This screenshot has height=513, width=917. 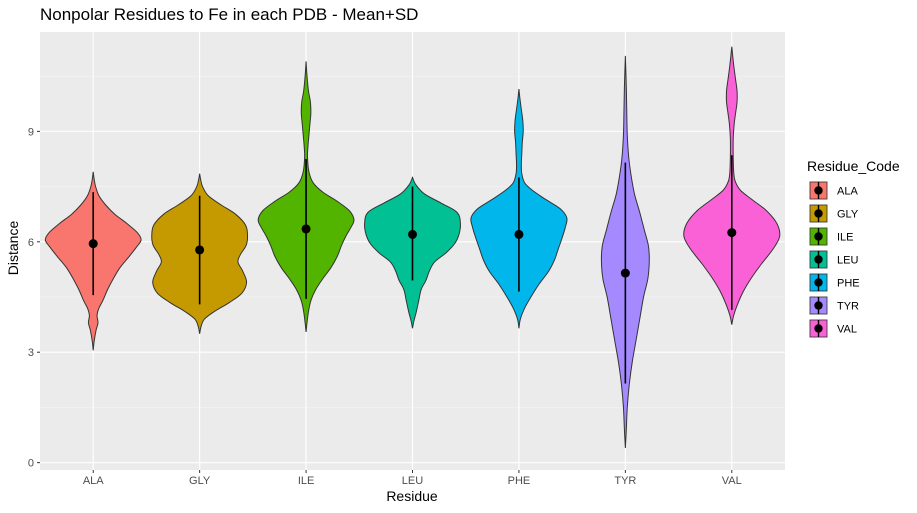 What do you see at coordinates (732, 481) in the screenshot?
I see `x-tick-label: VAL` at bounding box center [732, 481].